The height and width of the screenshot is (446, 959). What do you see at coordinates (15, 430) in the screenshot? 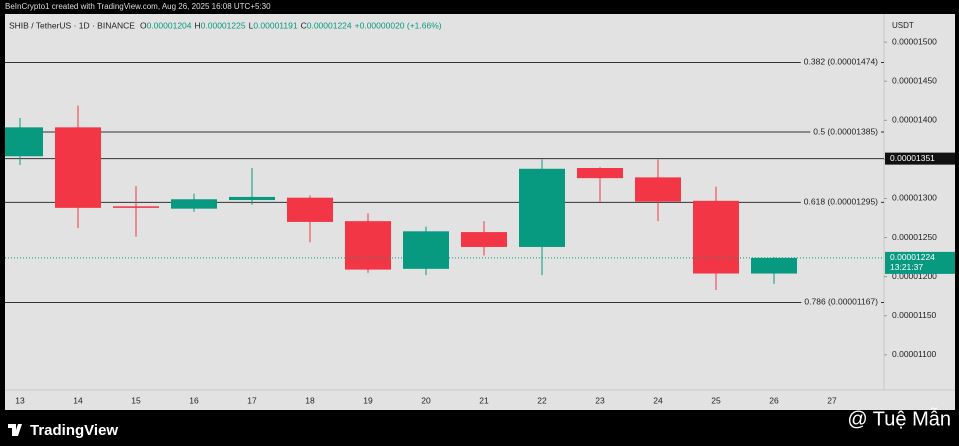
I see `brand-logo` at bounding box center [15, 430].